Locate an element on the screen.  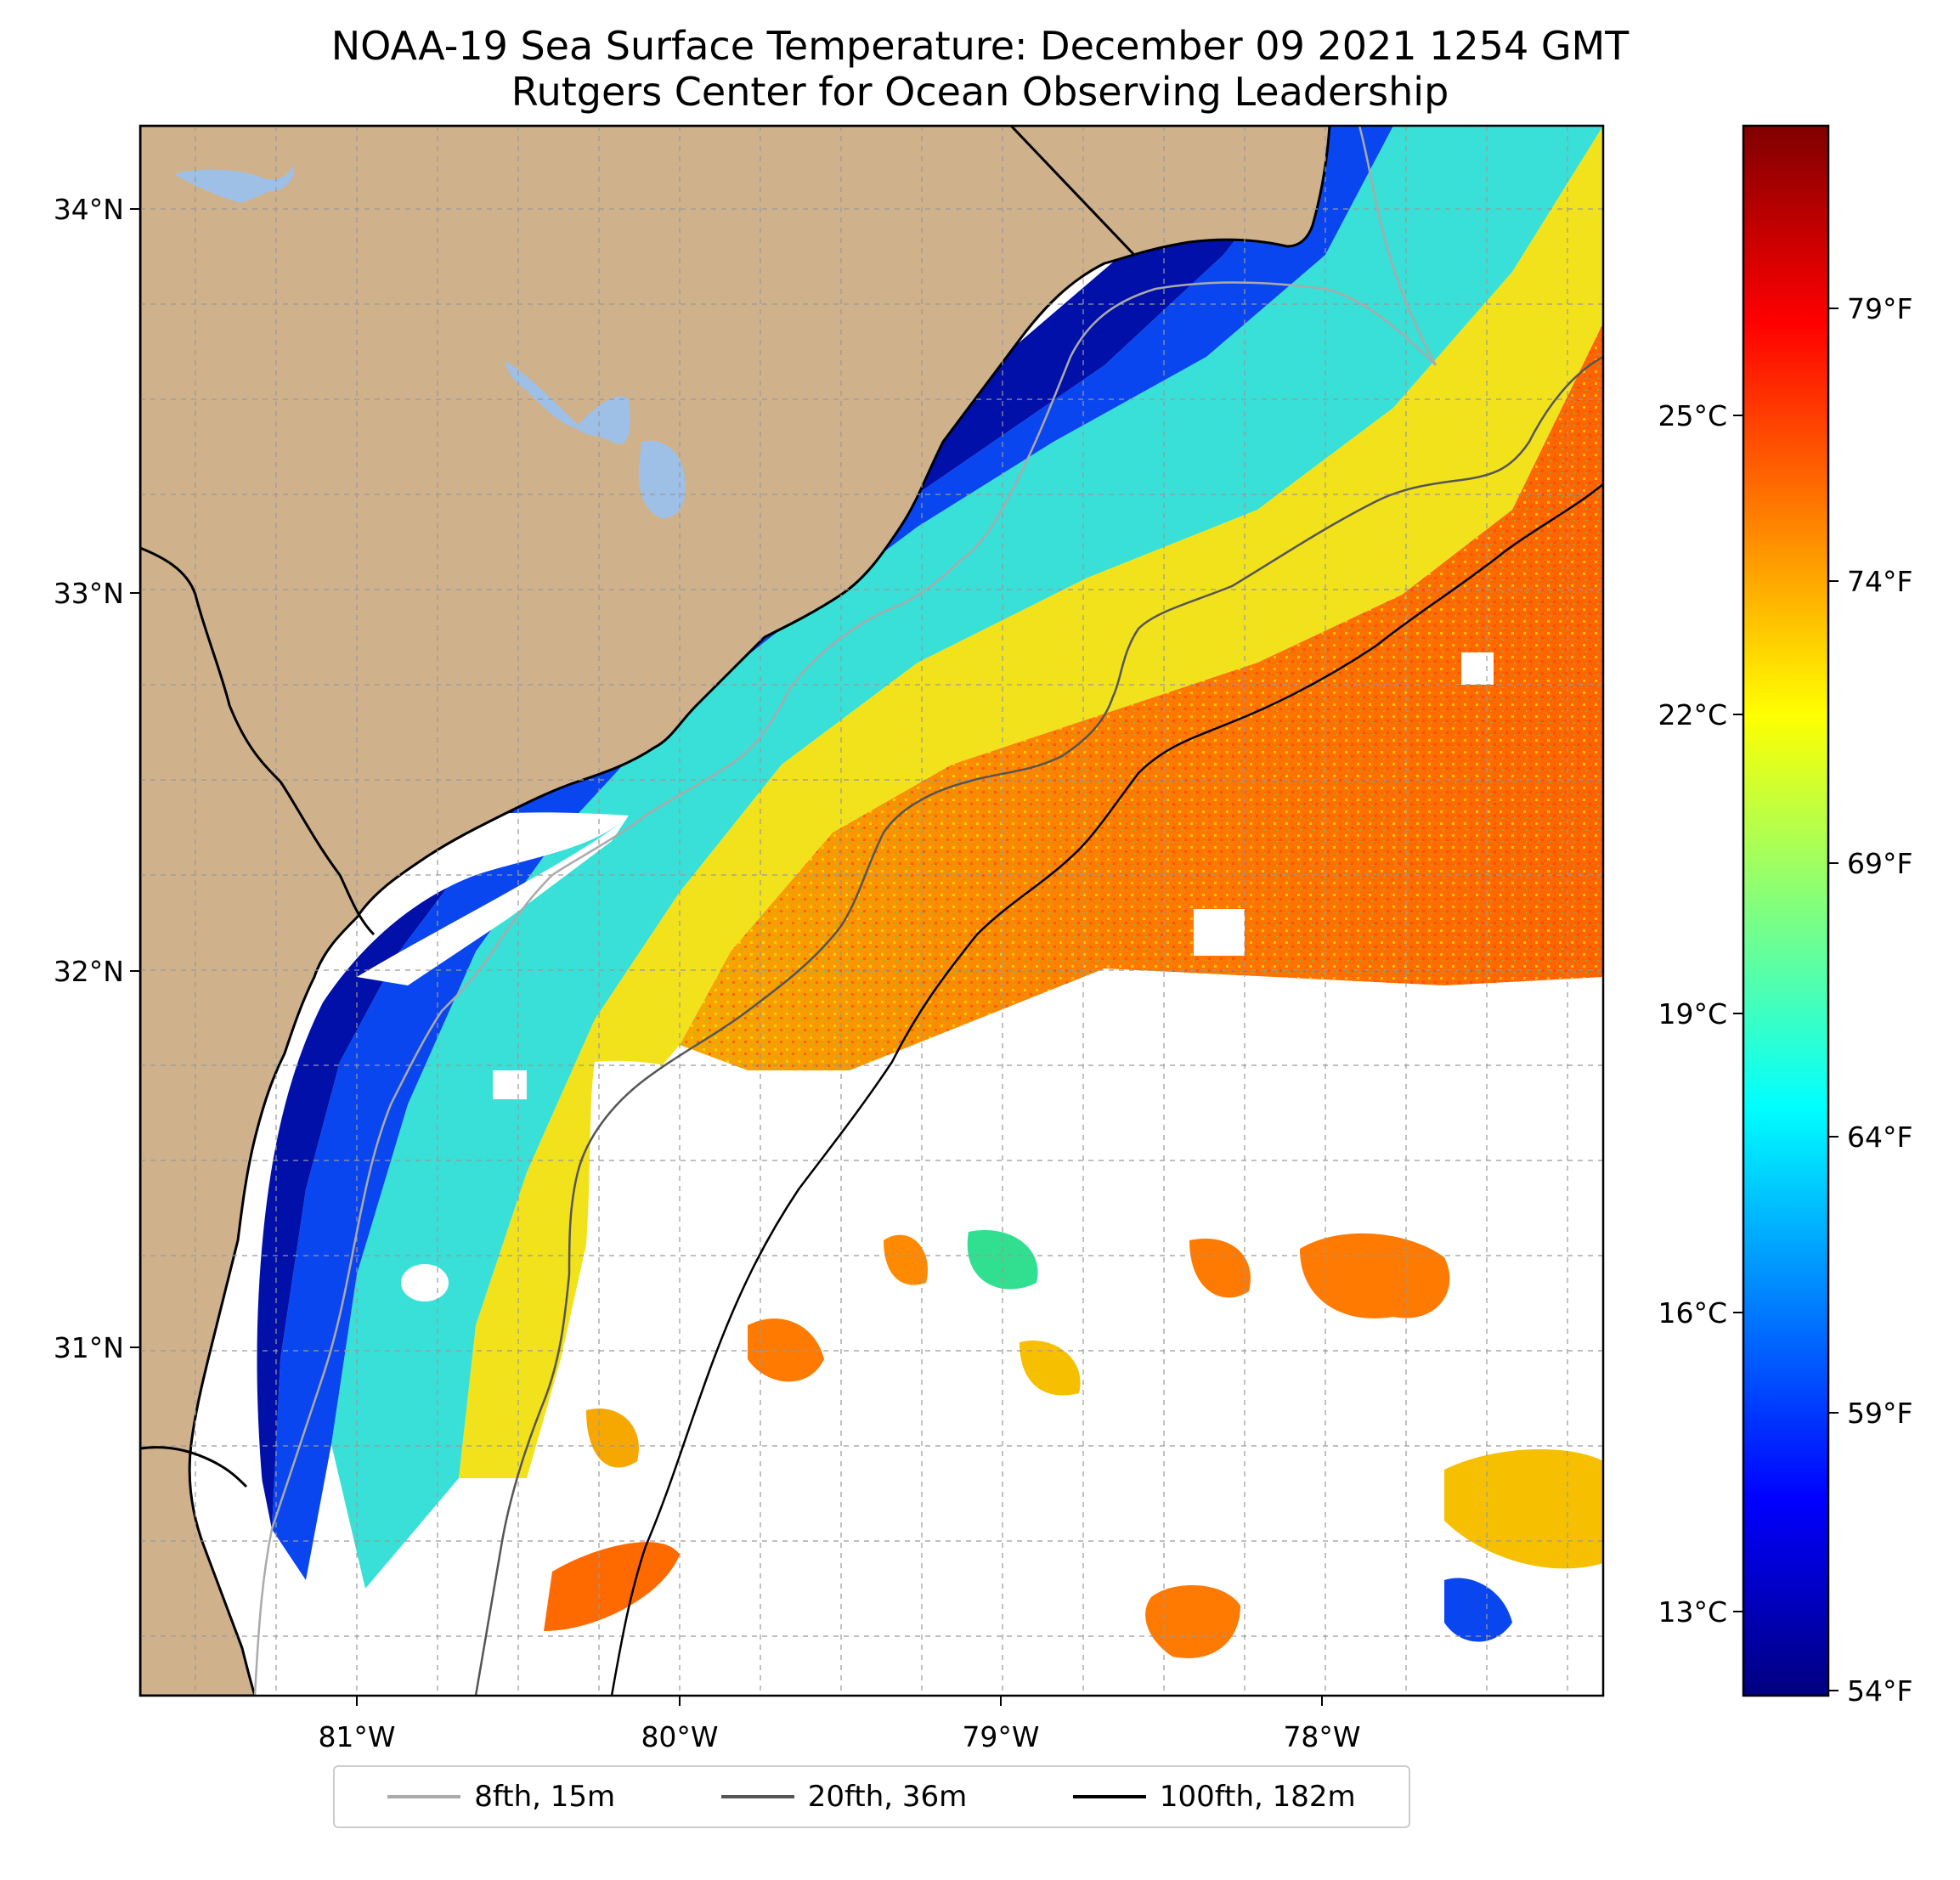
legend-label: 8fth, 15m is located at coordinates (545, 1797).